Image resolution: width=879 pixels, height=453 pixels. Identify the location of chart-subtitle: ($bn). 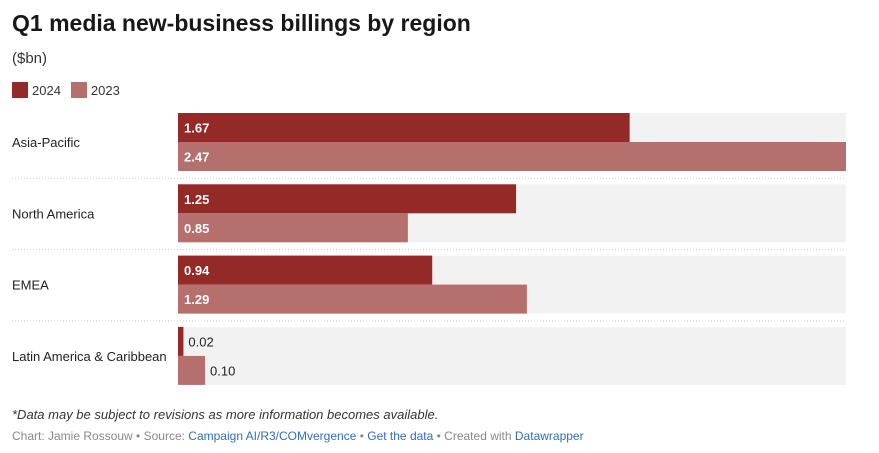
(30, 58).